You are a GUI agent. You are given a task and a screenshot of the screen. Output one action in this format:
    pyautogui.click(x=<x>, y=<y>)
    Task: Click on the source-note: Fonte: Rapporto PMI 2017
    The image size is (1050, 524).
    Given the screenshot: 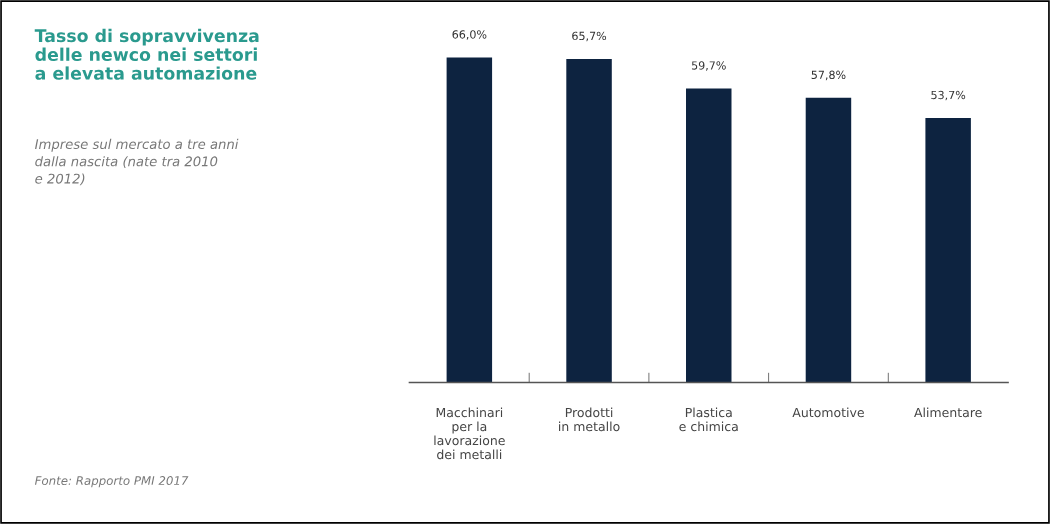 What is the action you would take?
    pyautogui.click(x=111, y=482)
    